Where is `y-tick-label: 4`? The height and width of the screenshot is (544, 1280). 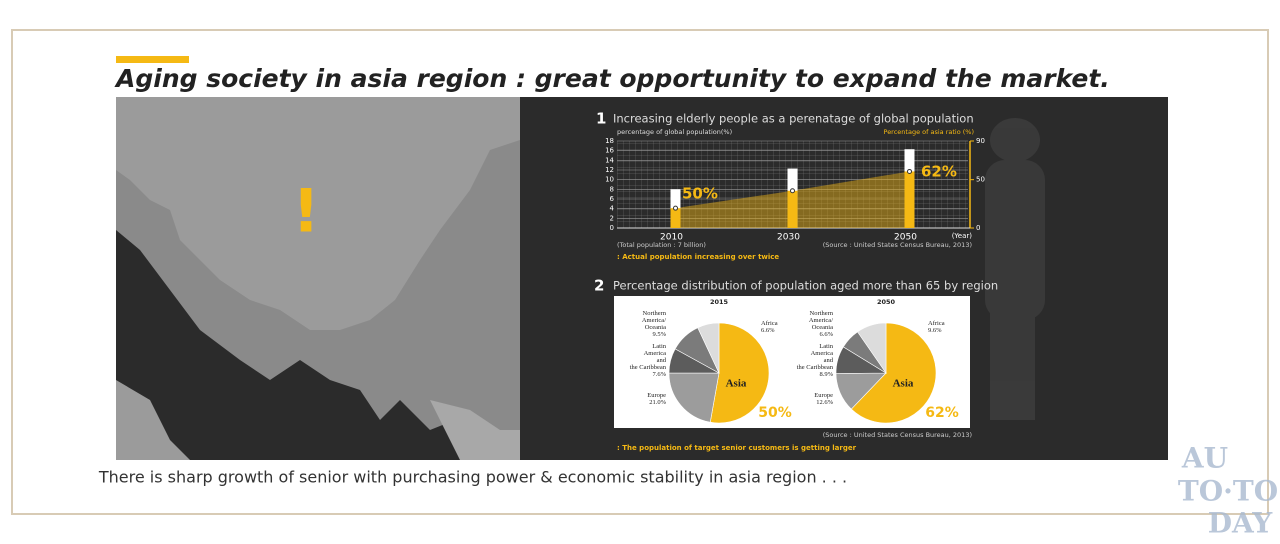
y-tick-label: 4 is located at coordinates (612, 209).